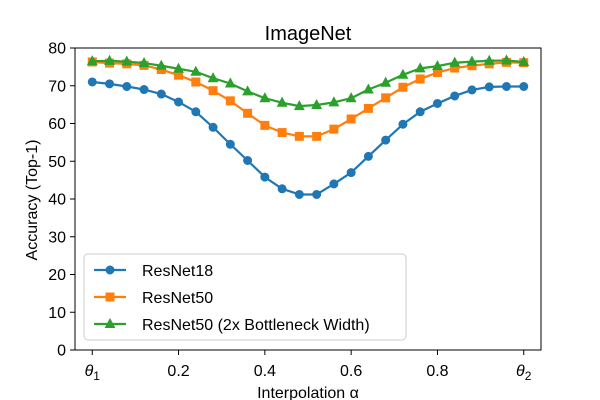  I want to click on x-tick-label: θ1, so click(93, 373).